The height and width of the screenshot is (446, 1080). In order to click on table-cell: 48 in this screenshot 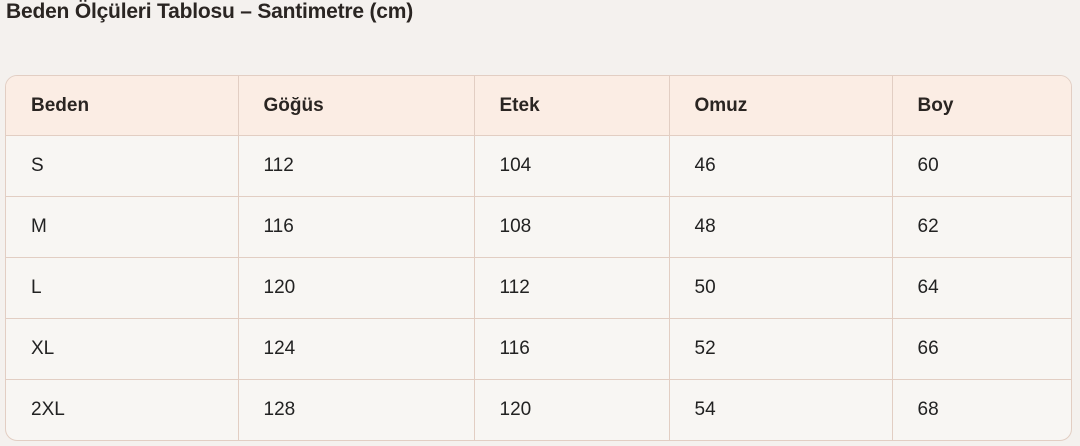, I will do `click(781, 227)`.